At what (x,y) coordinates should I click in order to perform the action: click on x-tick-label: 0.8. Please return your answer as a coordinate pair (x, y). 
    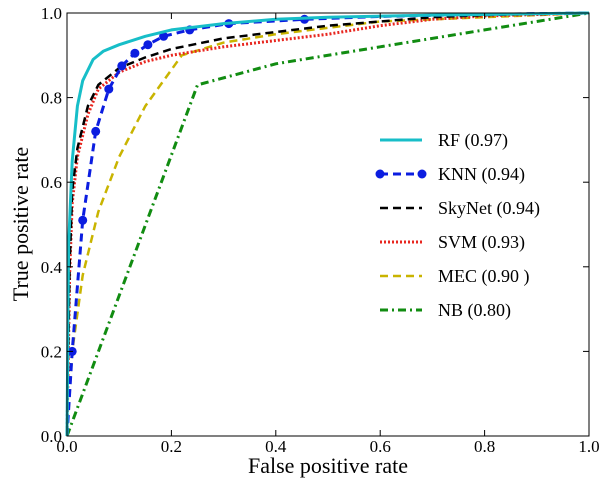
    Looking at the image, I should click on (484, 446).